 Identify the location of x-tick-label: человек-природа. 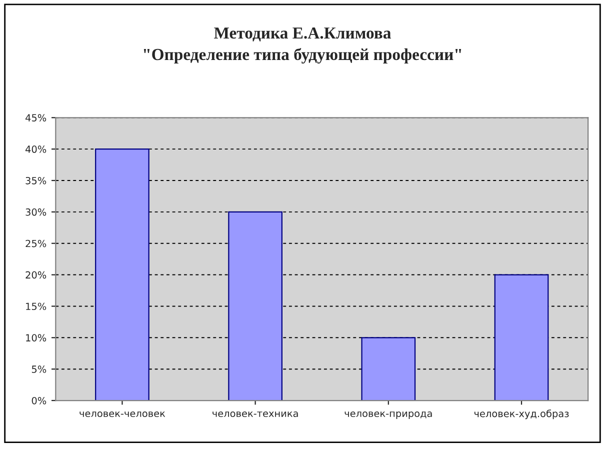
(388, 415).